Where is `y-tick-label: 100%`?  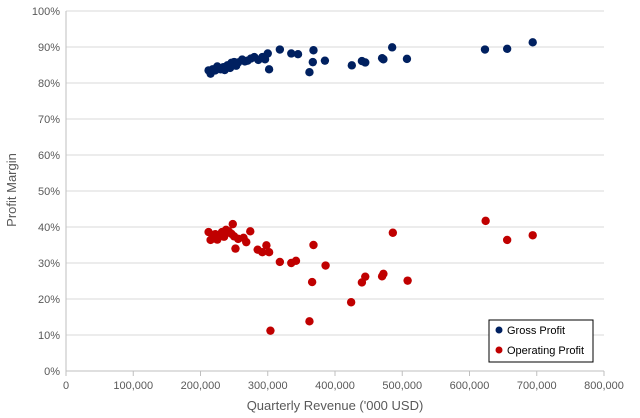
y-tick-label: 100% is located at coordinates (46, 12).